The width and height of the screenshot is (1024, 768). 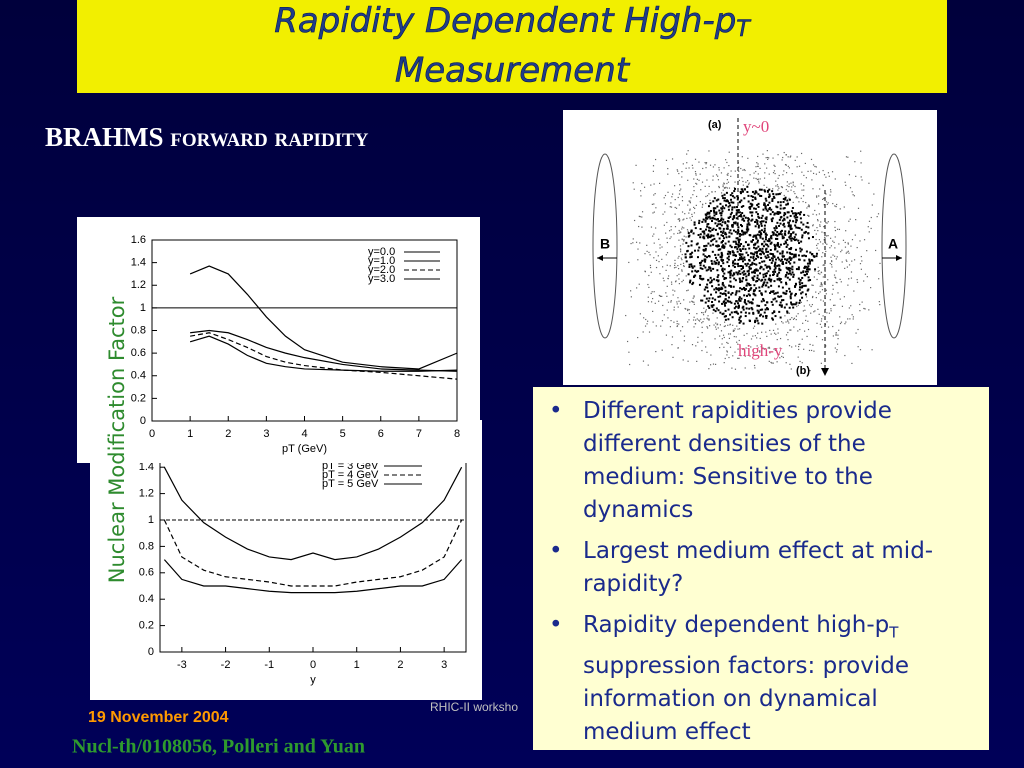 I want to click on panel-a-label: (a), so click(x=715, y=125).